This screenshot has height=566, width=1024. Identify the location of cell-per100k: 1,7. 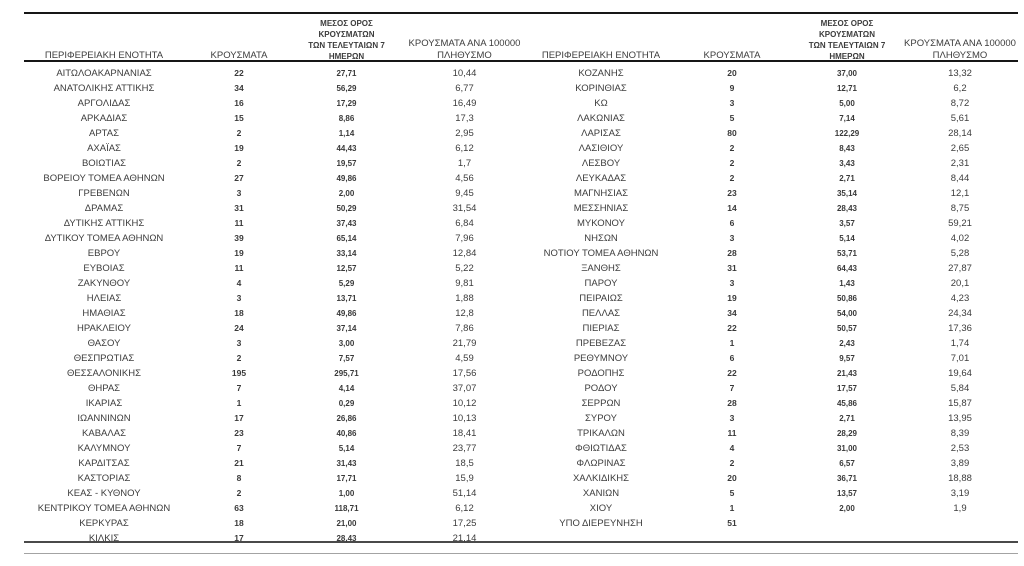
(464, 163).